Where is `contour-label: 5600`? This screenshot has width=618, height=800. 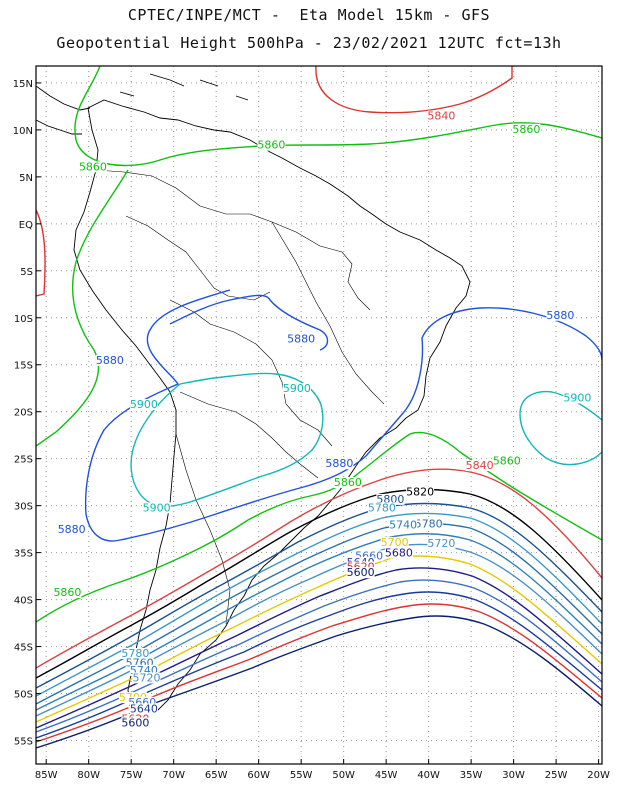
contour-label: 5600 is located at coordinates (135, 722).